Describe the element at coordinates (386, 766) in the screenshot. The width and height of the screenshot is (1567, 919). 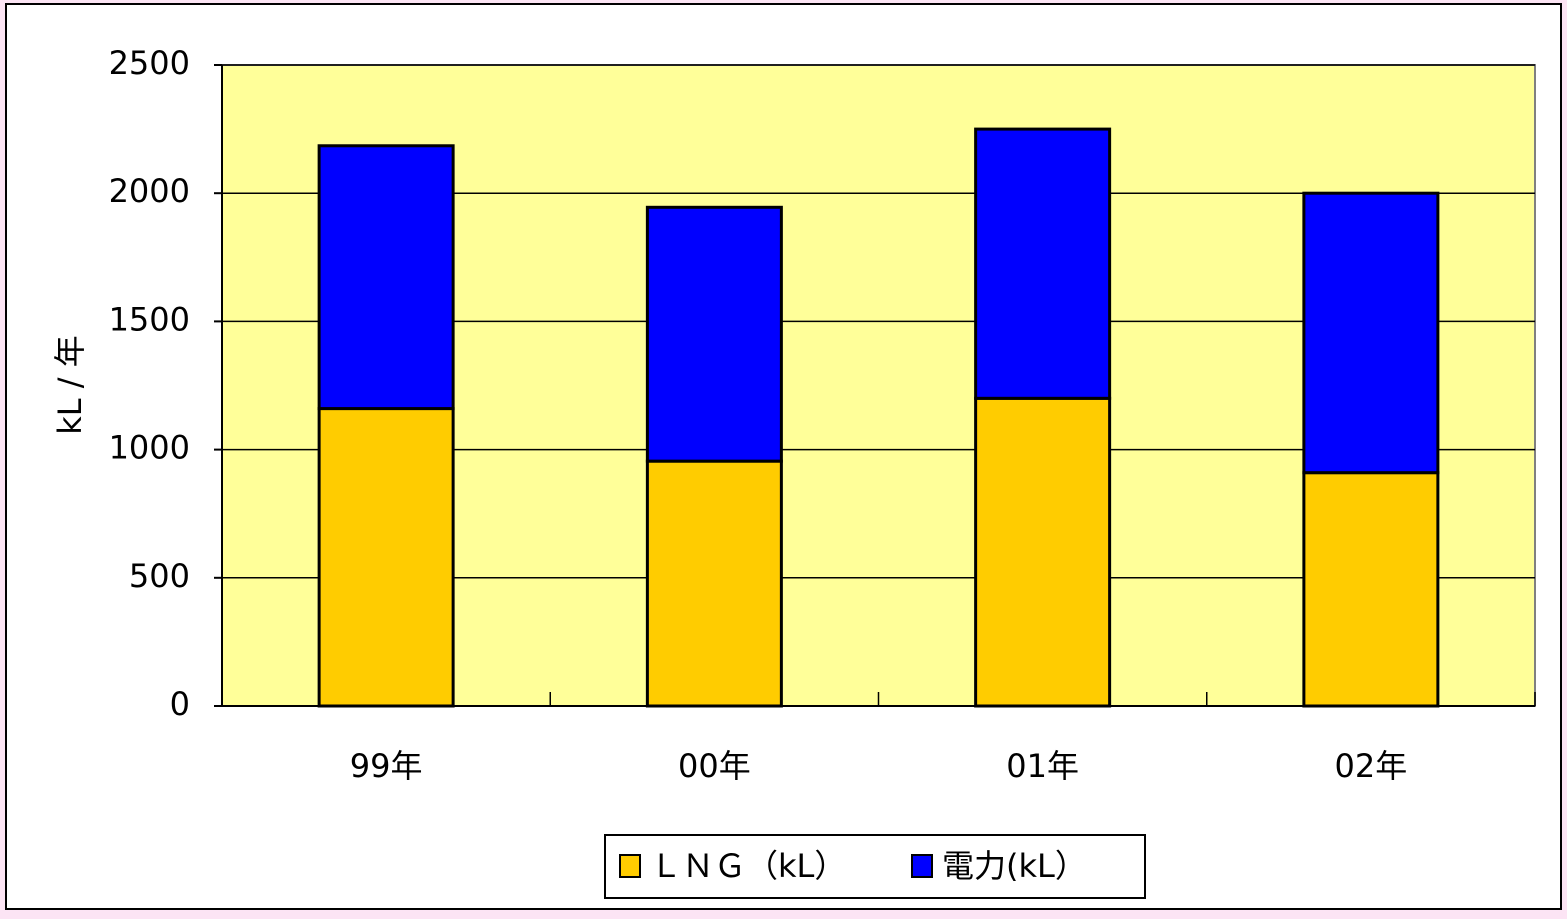
I see `x-tick-label: 99年` at that location.